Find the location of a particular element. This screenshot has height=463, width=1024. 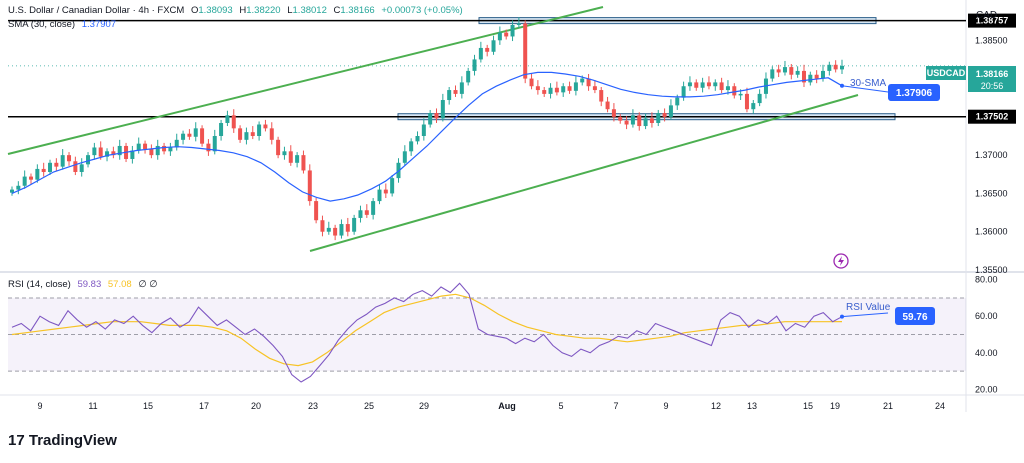

level-low-tag-text: 1.37502 is located at coordinates (992, 117).